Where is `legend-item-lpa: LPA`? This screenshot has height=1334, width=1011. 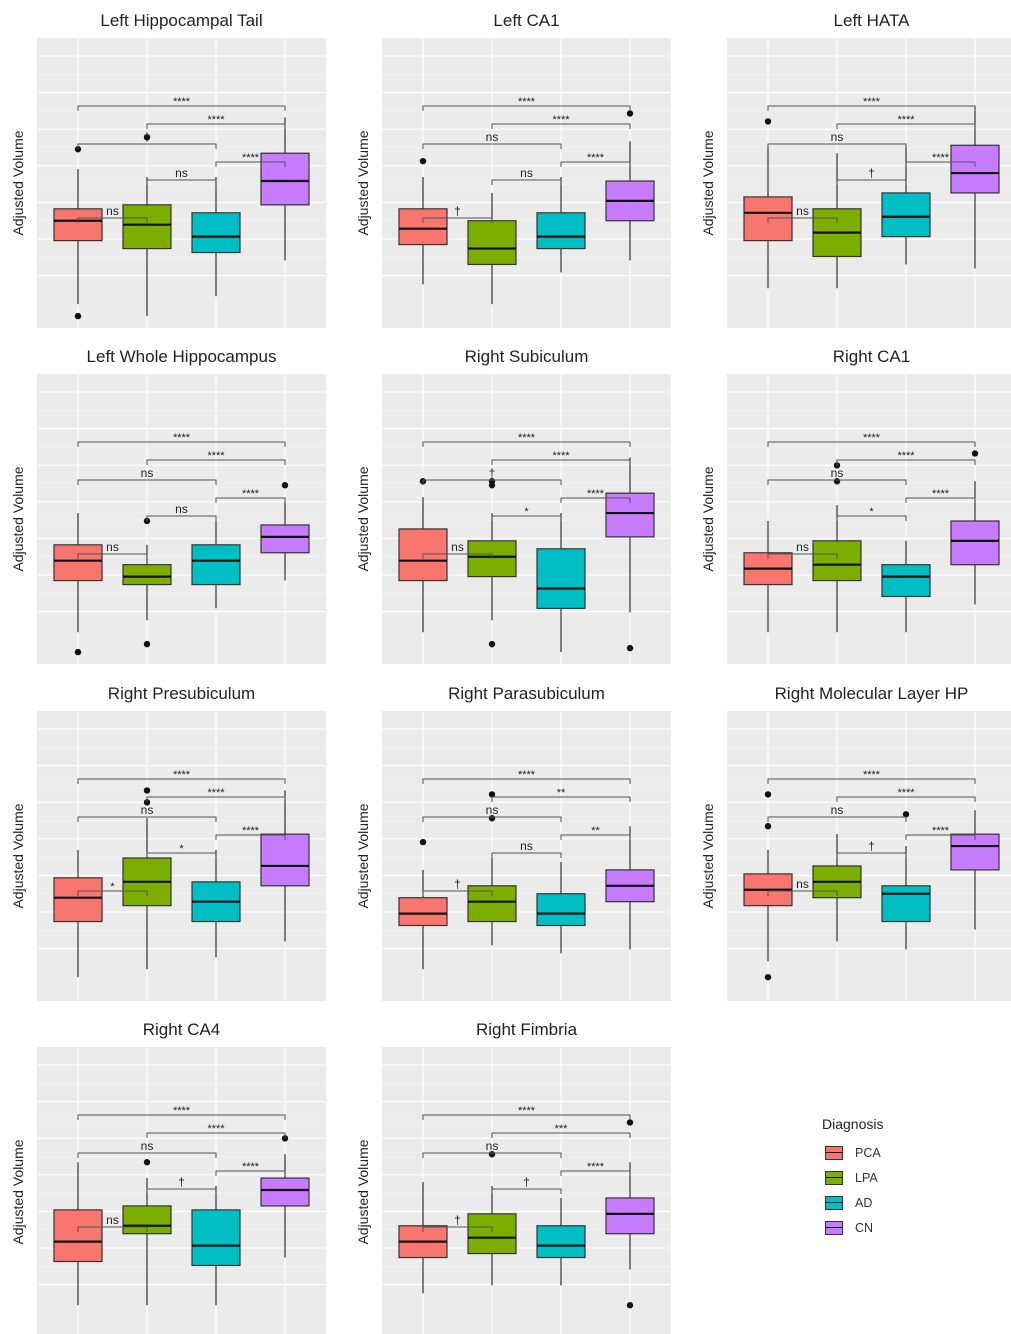
legend-item-lpa: LPA is located at coordinates (897, 1177).